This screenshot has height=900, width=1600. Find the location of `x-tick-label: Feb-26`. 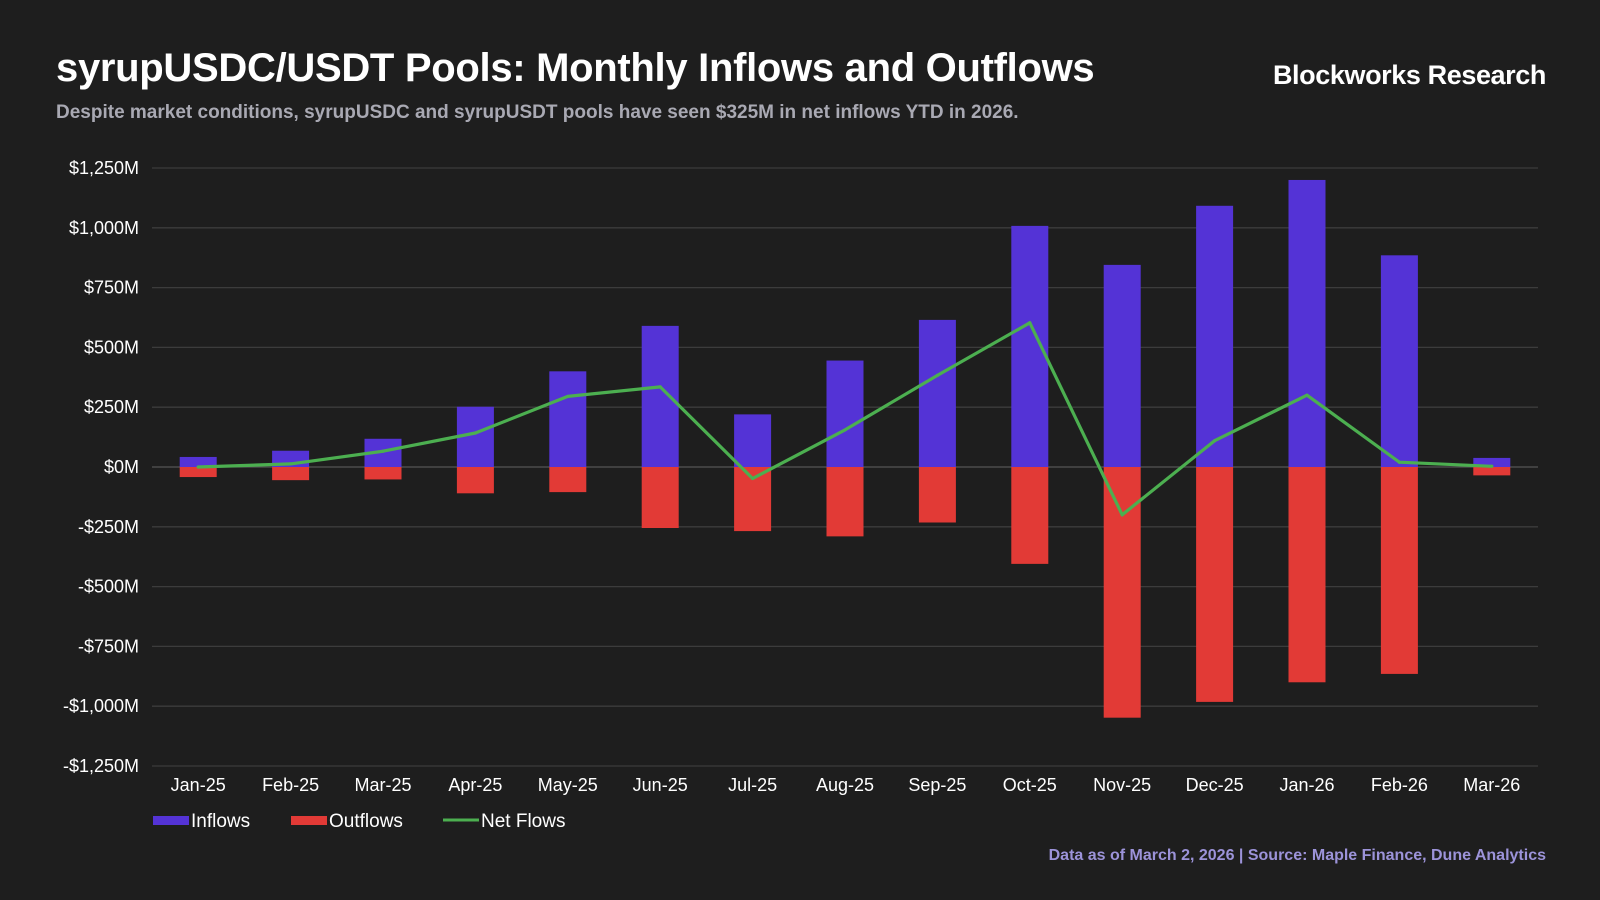

x-tick-label: Feb-26 is located at coordinates (1399, 785).